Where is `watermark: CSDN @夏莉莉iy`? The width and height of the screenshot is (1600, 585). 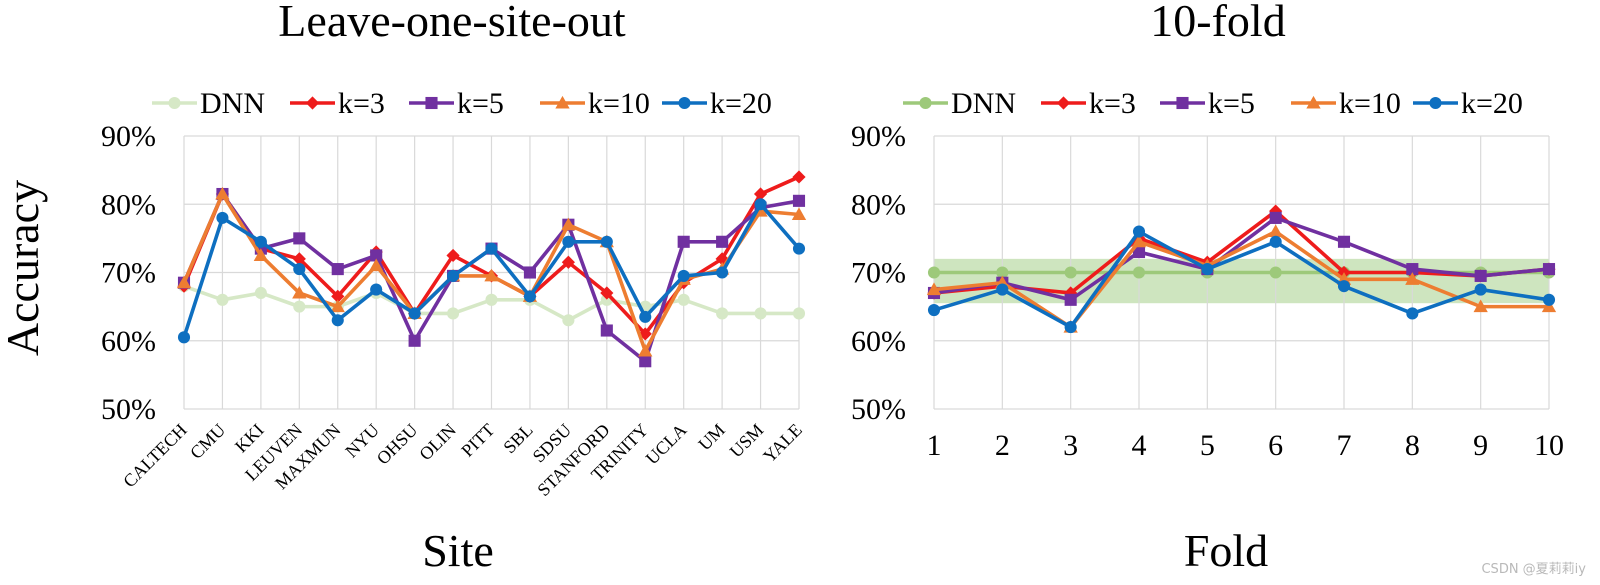 watermark: CSDN @夏莉莉iy is located at coordinates (1533, 569).